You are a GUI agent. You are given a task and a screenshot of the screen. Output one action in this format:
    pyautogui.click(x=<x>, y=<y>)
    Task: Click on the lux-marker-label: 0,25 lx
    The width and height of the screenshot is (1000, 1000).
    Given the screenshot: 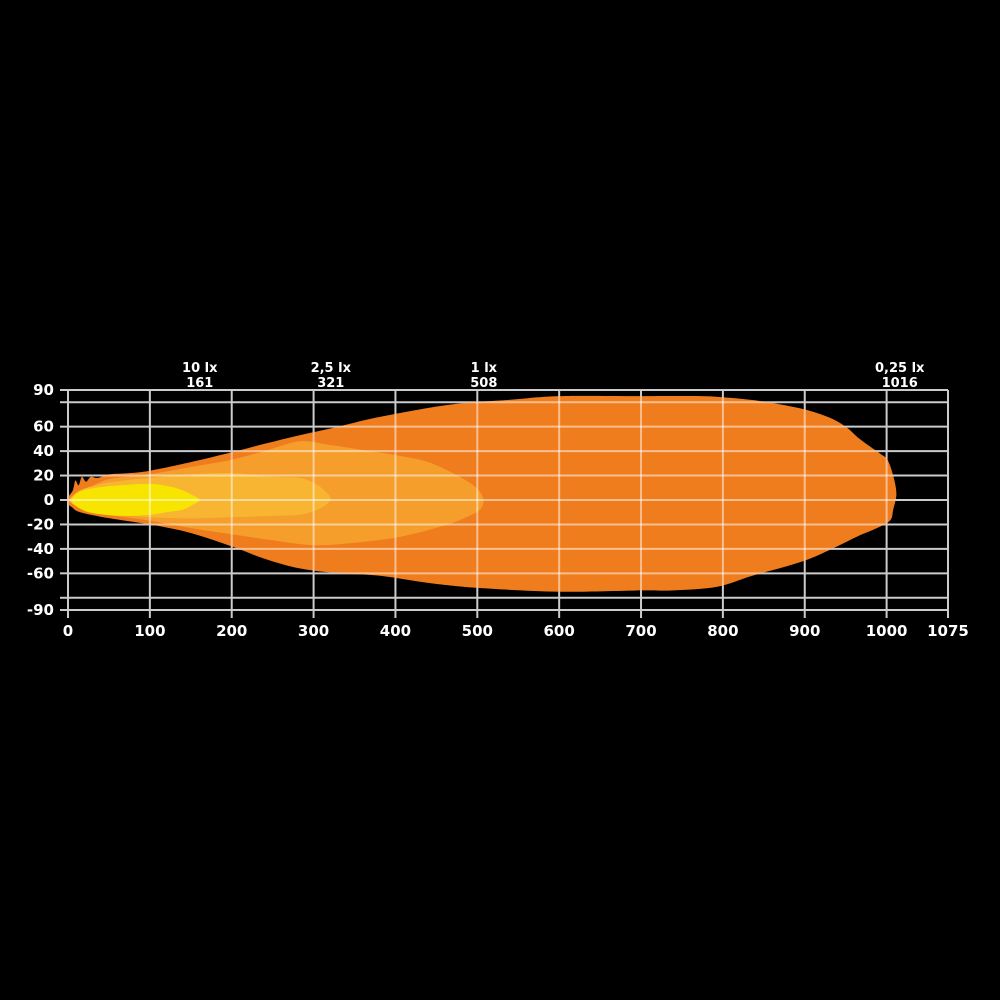 What is the action you would take?
    pyautogui.click(x=900, y=368)
    